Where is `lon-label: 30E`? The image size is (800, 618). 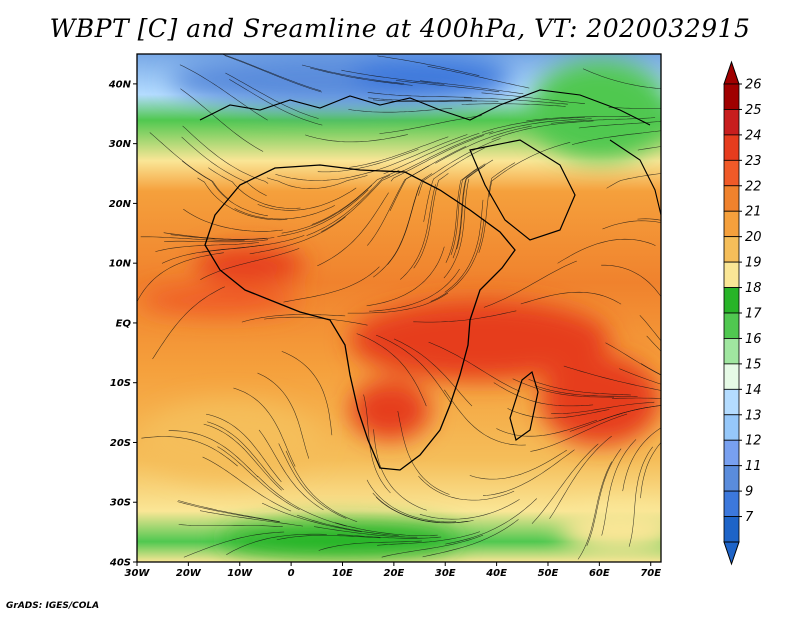 lon-label: 30E is located at coordinates (445, 573).